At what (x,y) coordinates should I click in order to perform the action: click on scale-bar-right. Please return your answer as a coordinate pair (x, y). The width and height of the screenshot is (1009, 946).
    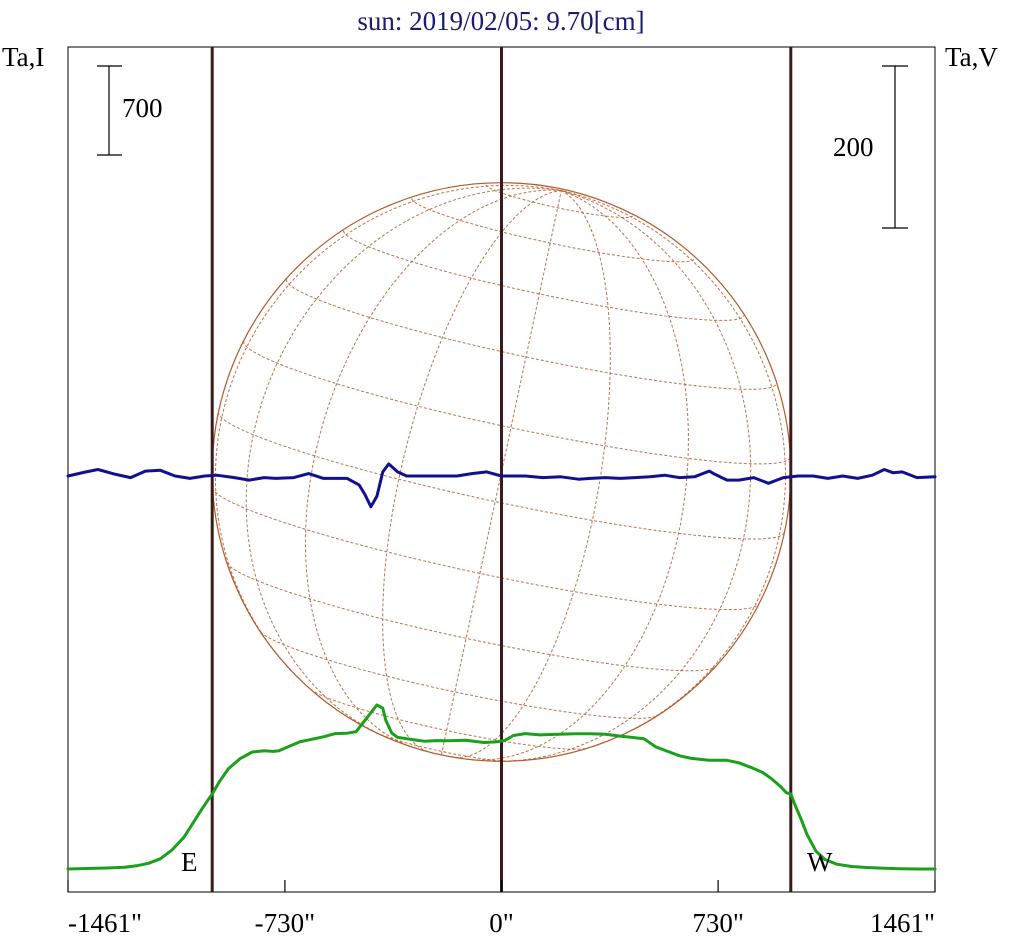
    Looking at the image, I should click on (895, 147).